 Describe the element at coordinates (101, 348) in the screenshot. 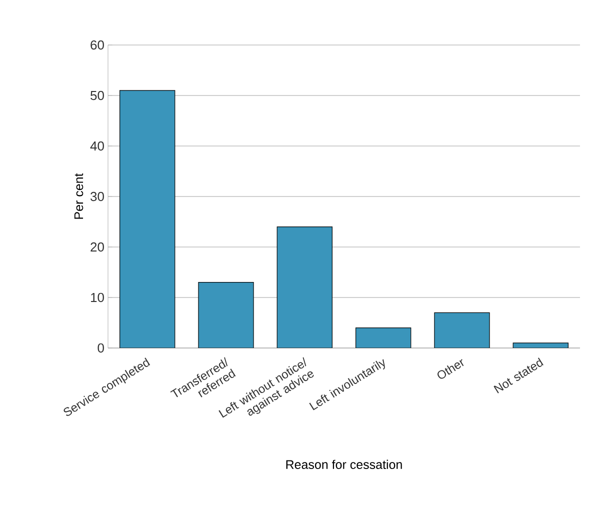

I see `y-tick-label: 0` at that location.